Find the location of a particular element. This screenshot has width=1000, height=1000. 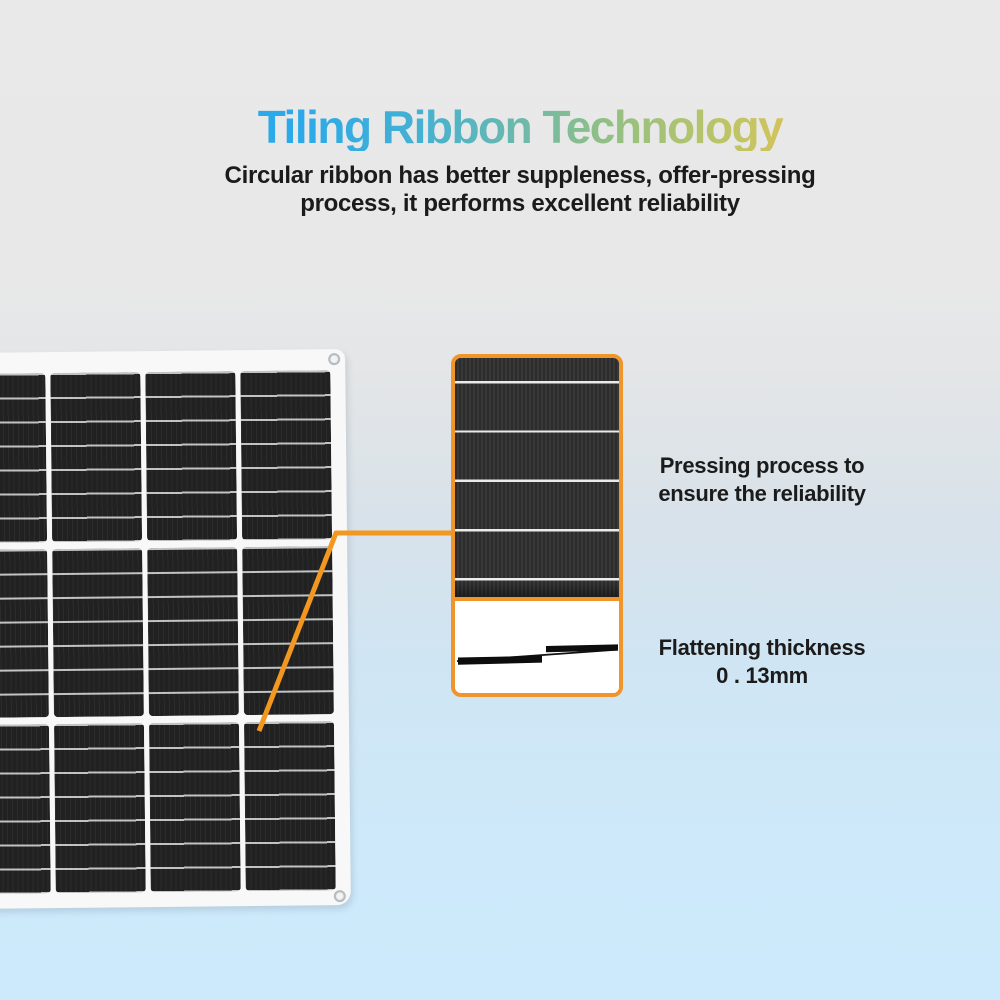

upper-ribbon-bar is located at coordinates (582, 648).